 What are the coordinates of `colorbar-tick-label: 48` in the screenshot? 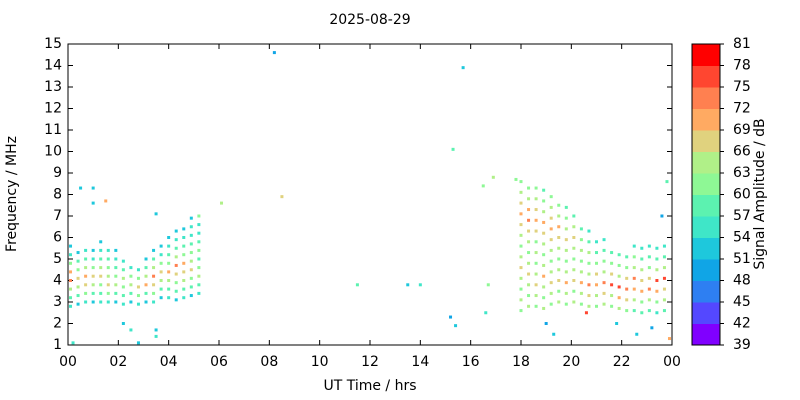 It's located at (742, 281).